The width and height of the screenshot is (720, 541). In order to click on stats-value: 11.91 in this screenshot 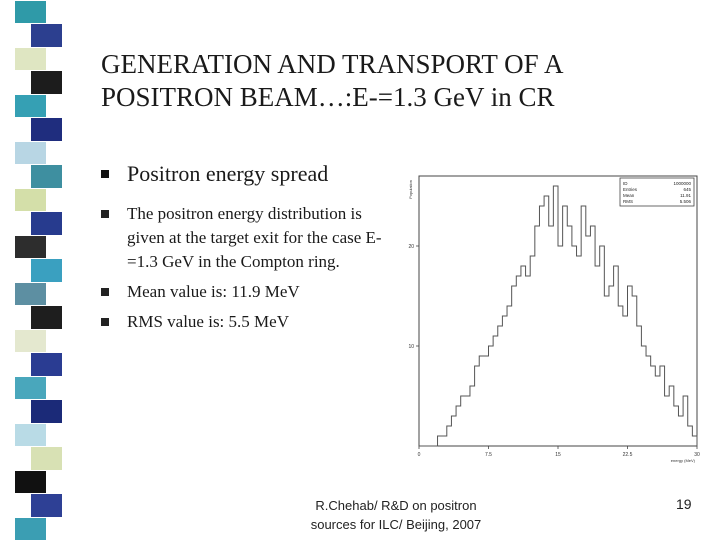, I will do `click(685, 195)`.